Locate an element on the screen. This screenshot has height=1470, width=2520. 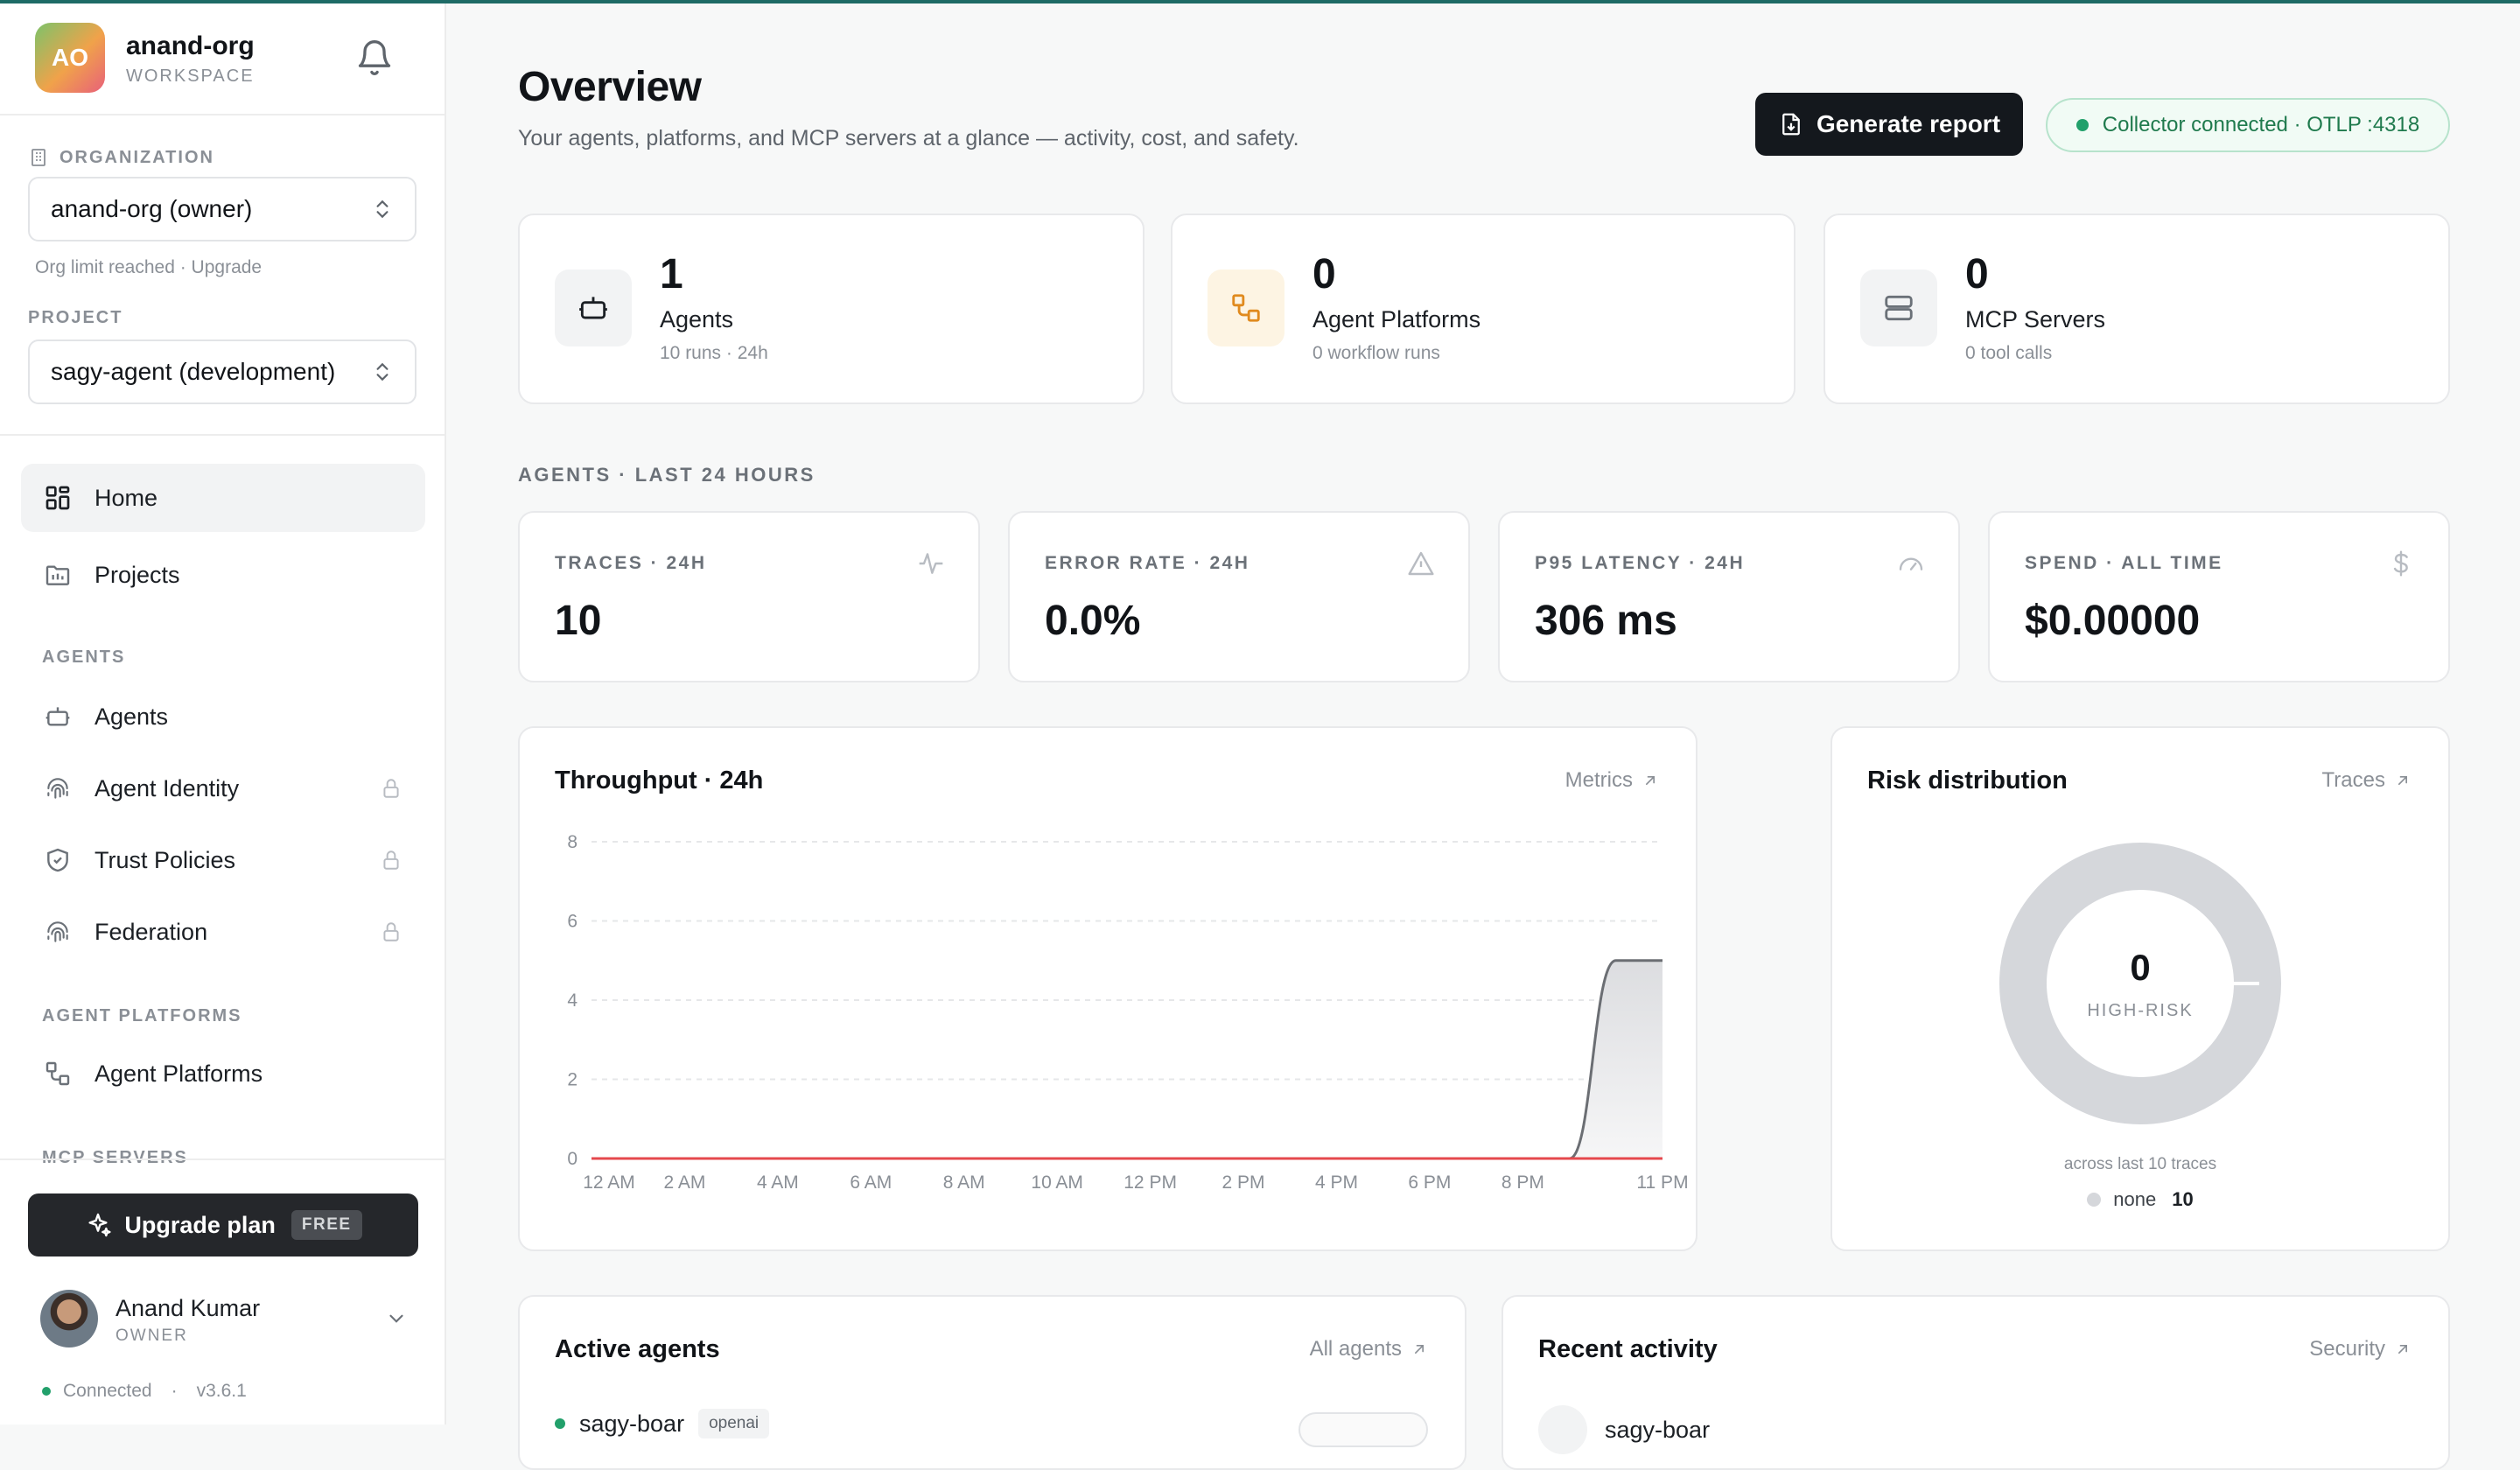
x-tick-label: 11 PM is located at coordinates (1662, 1182).